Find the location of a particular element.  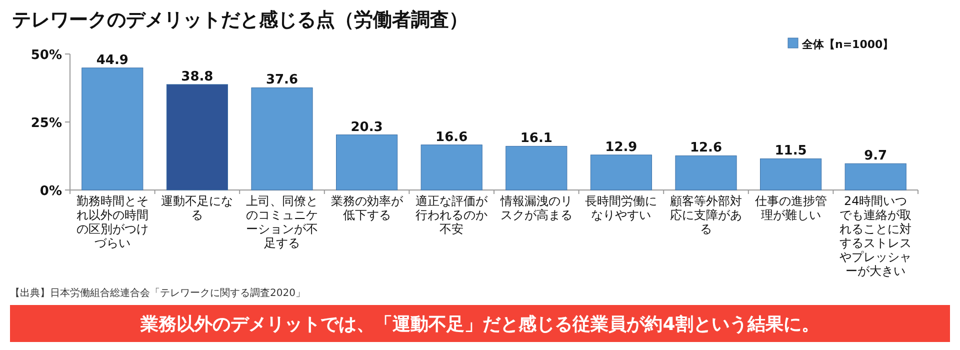

chart-title: テレワークのデメリットだと感じる点（労働者調査） is located at coordinates (240, 20).